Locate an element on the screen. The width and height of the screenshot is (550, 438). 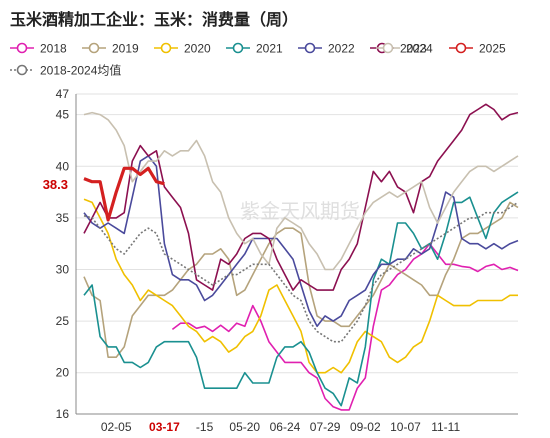
x-tick-label: 02-05 is located at coordinates (116, 427).